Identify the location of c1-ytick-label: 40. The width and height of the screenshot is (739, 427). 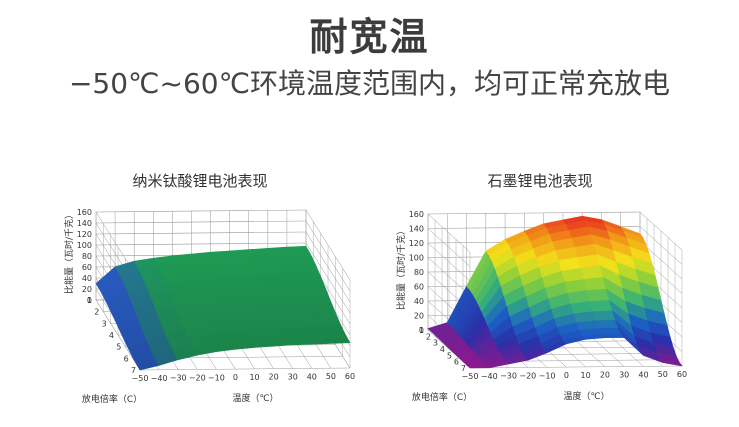
(419, 301).